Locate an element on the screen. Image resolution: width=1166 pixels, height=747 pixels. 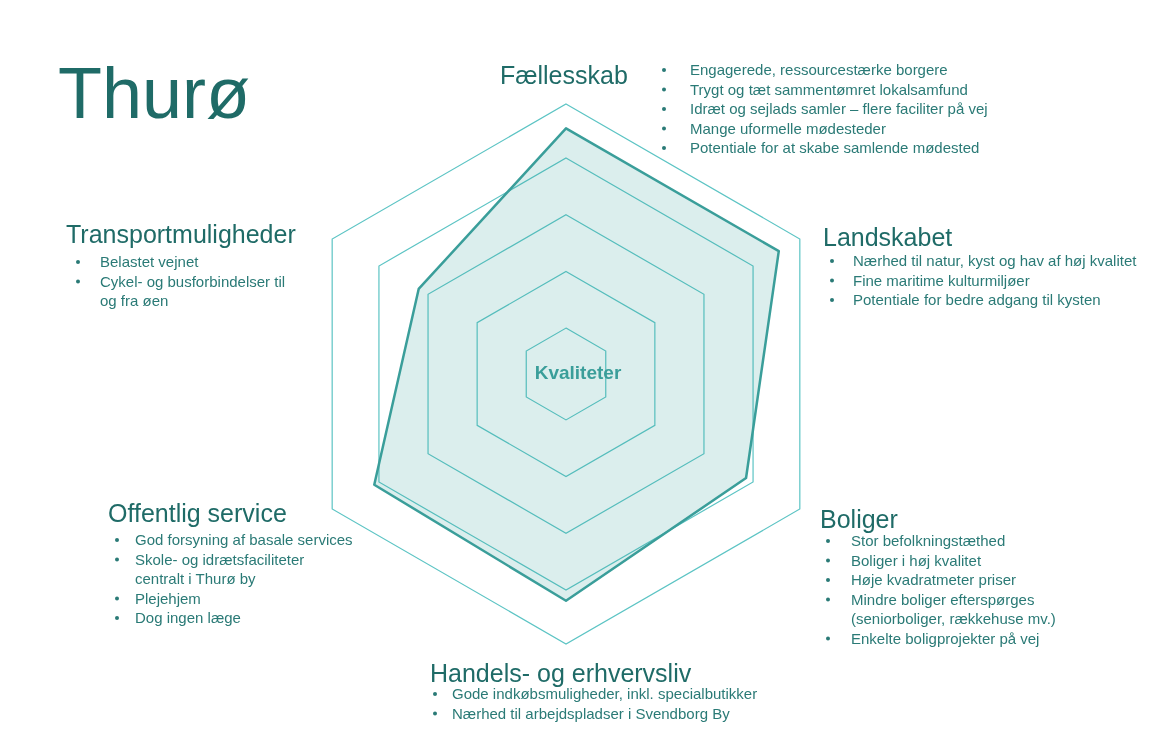
chart-title: Thurø is located at coordinates (154, 93).